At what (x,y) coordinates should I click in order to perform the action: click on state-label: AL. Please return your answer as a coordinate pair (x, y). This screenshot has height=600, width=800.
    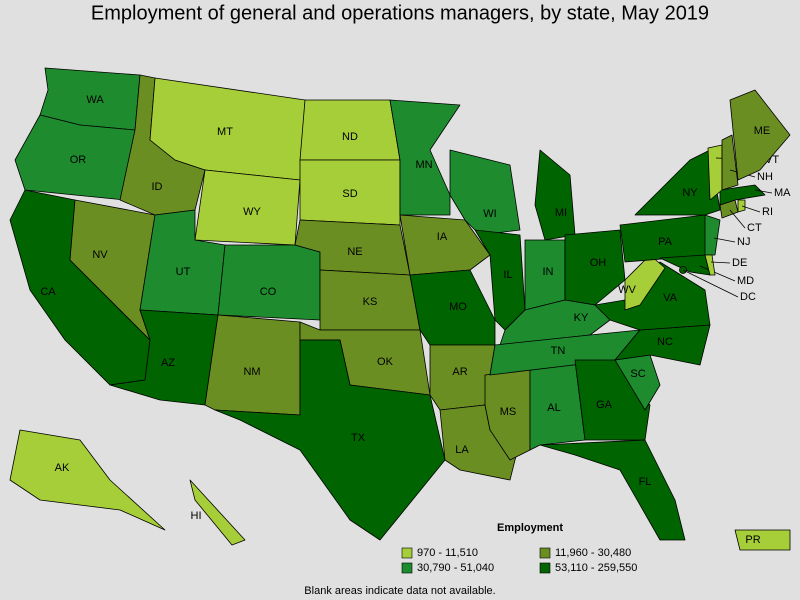
    Looking at the image, I should click on (553, 408).